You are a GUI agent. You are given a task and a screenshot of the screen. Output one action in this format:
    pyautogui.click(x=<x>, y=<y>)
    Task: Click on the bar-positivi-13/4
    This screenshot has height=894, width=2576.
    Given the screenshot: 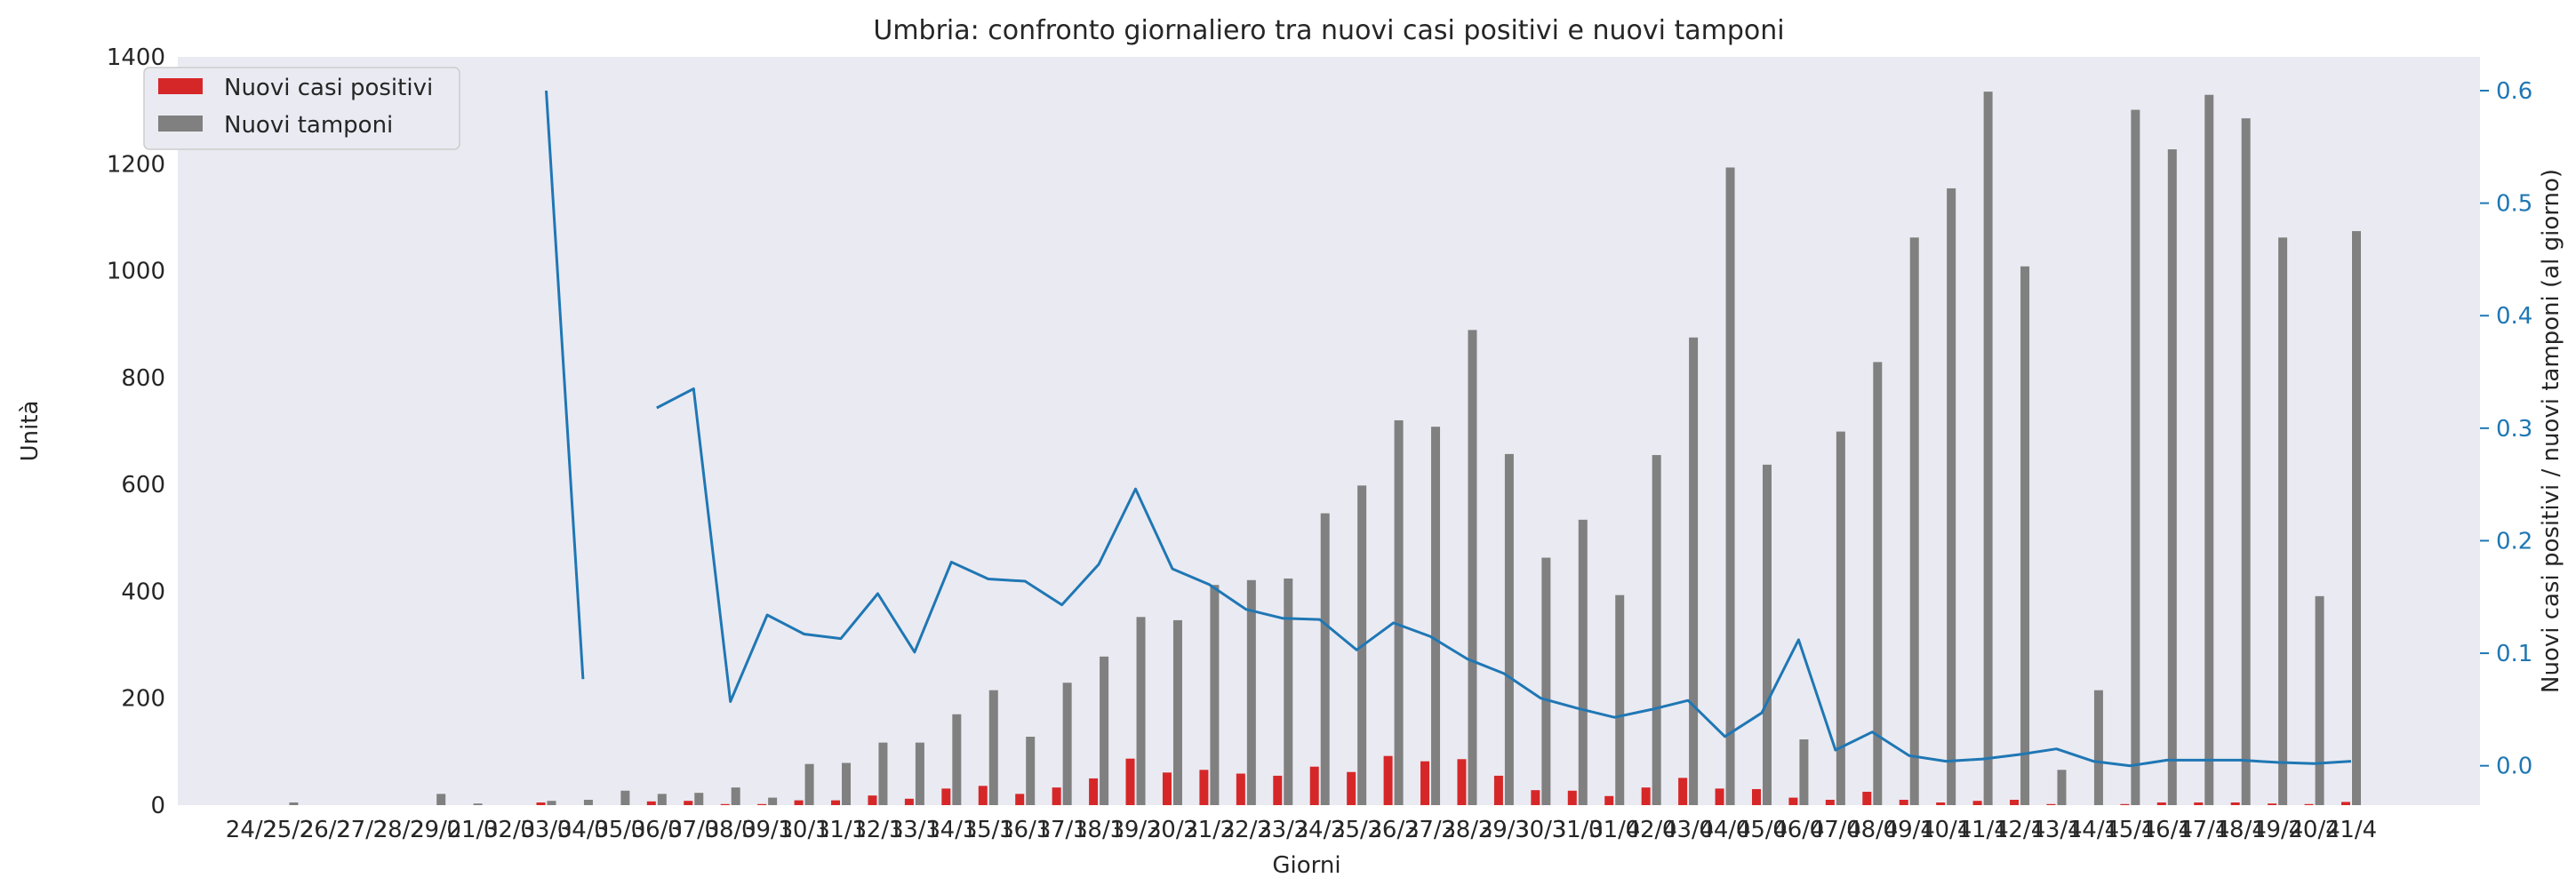 What is the action you would take?
    pyautogui.click(x=2051, y=804)
    